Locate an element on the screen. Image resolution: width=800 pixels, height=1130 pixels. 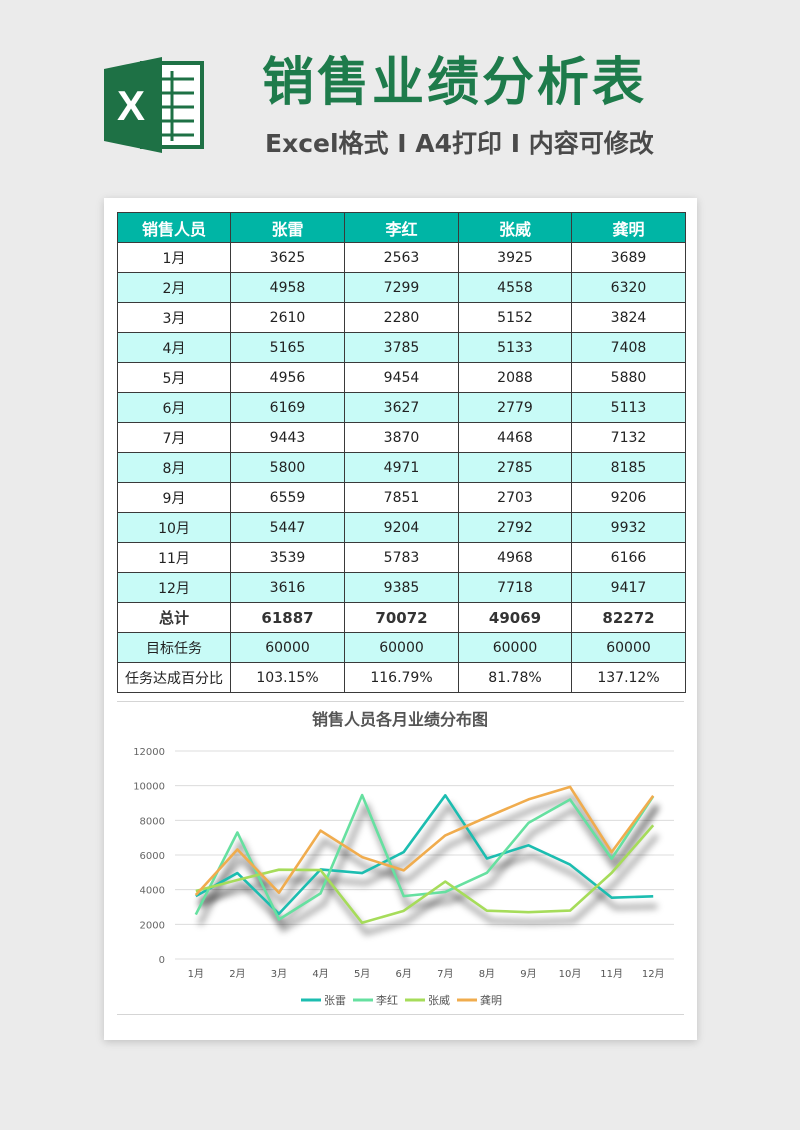
chart-title: 销售人员各月业绩分布图 is located at coordinates (400, 719).